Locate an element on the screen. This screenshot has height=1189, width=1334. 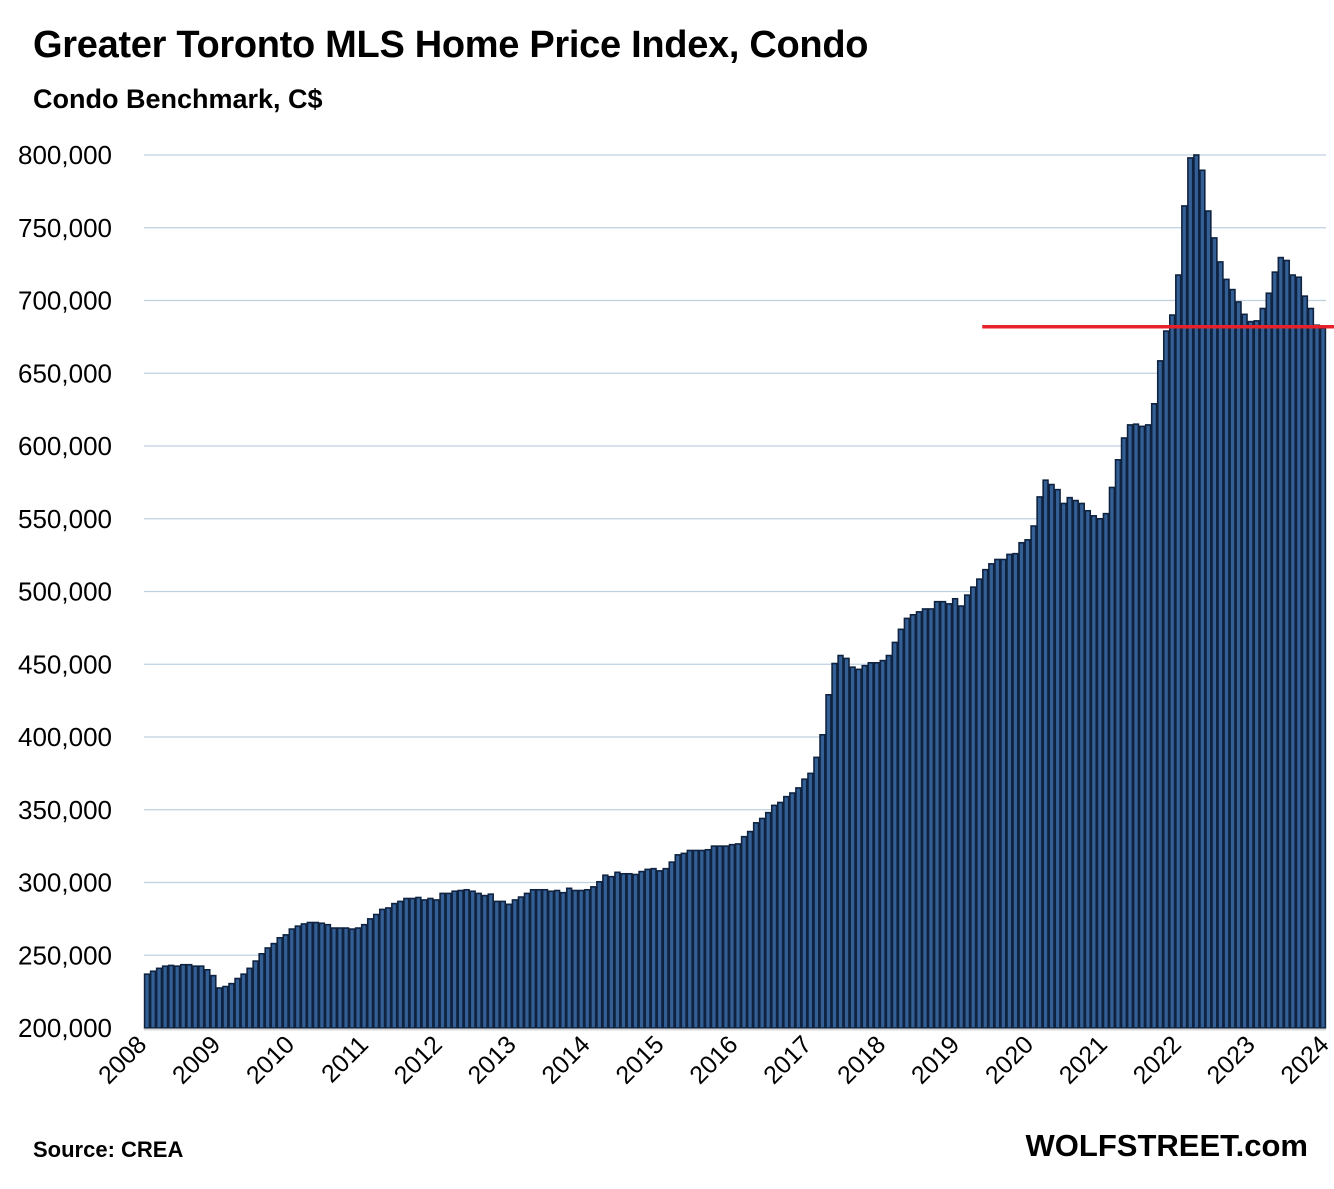
y-tick-label: 300,000 is located at coordinates (65, 883).